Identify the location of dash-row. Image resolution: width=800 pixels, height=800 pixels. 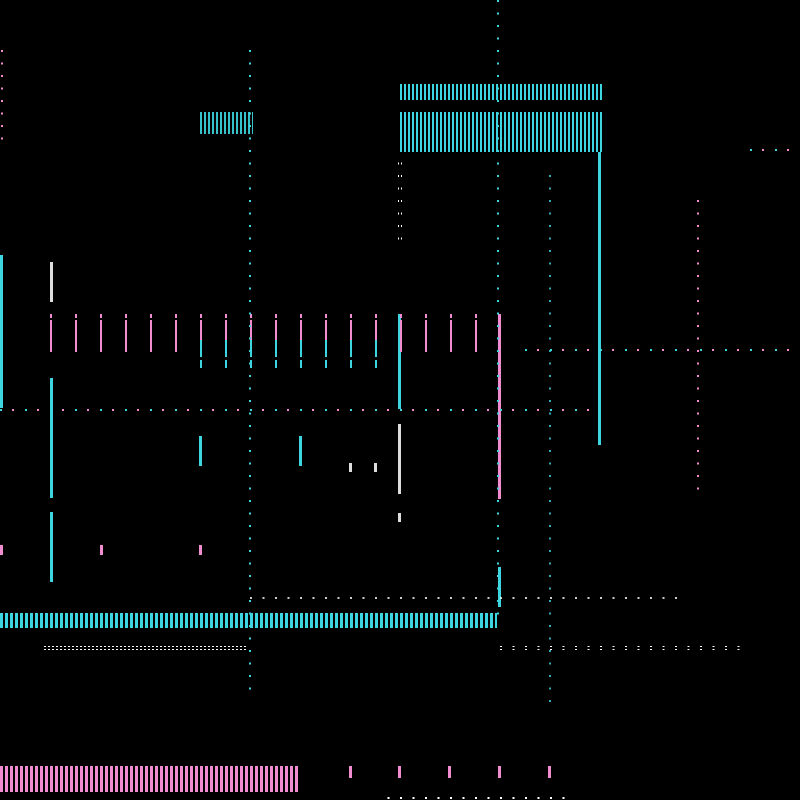
(295, 354).